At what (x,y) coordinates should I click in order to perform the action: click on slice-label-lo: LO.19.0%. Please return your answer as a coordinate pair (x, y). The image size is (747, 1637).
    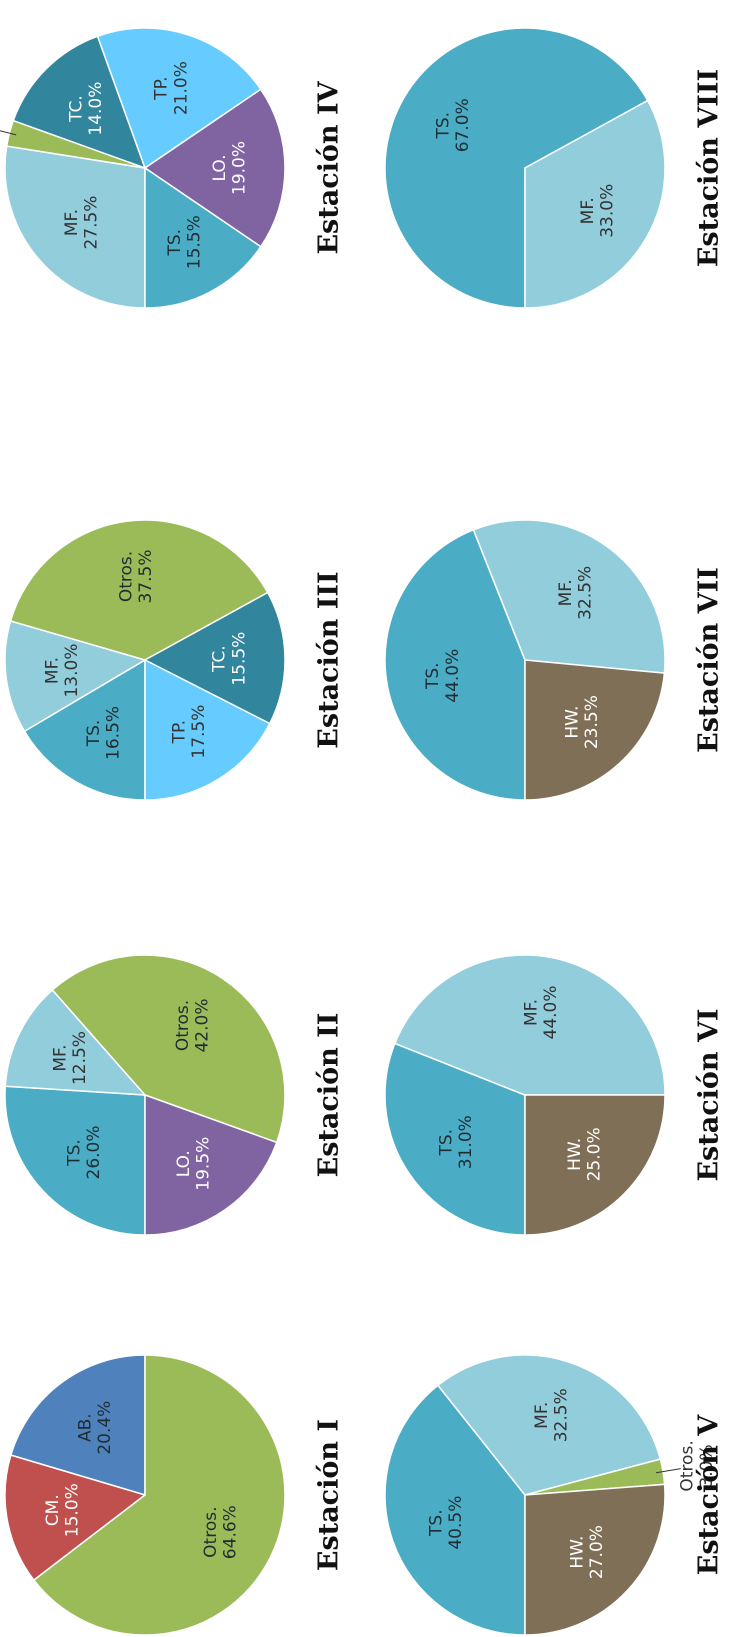
    Looking at the image, I should click on (230, 168).